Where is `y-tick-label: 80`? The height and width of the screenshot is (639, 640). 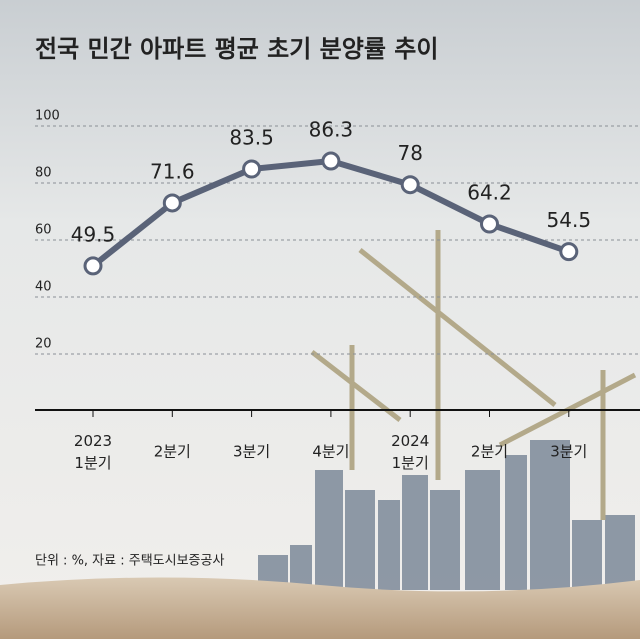
y-tick-label: 80 is located at coordinates (43, 173).